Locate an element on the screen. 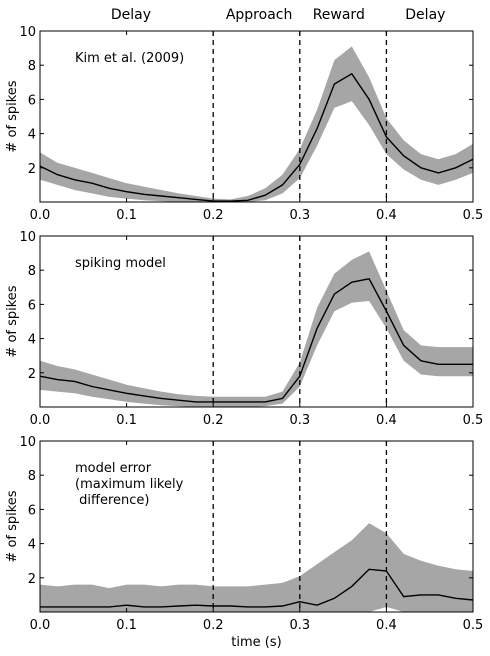 The image size is (490, 656). panel-annotation: Kim et al. (2009) is located at coordinates (129, 58).